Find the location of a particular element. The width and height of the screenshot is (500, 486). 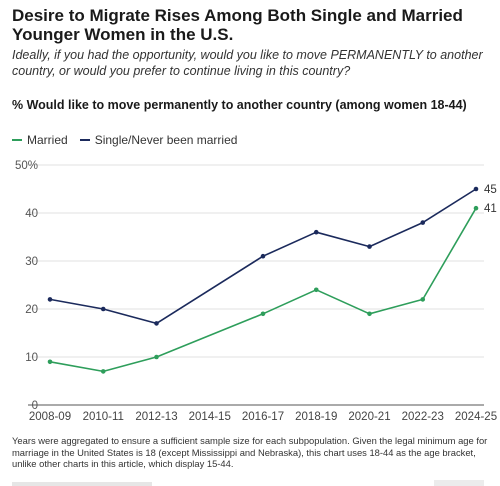

legend-item-married: Married is located at coordinates (40, 140).